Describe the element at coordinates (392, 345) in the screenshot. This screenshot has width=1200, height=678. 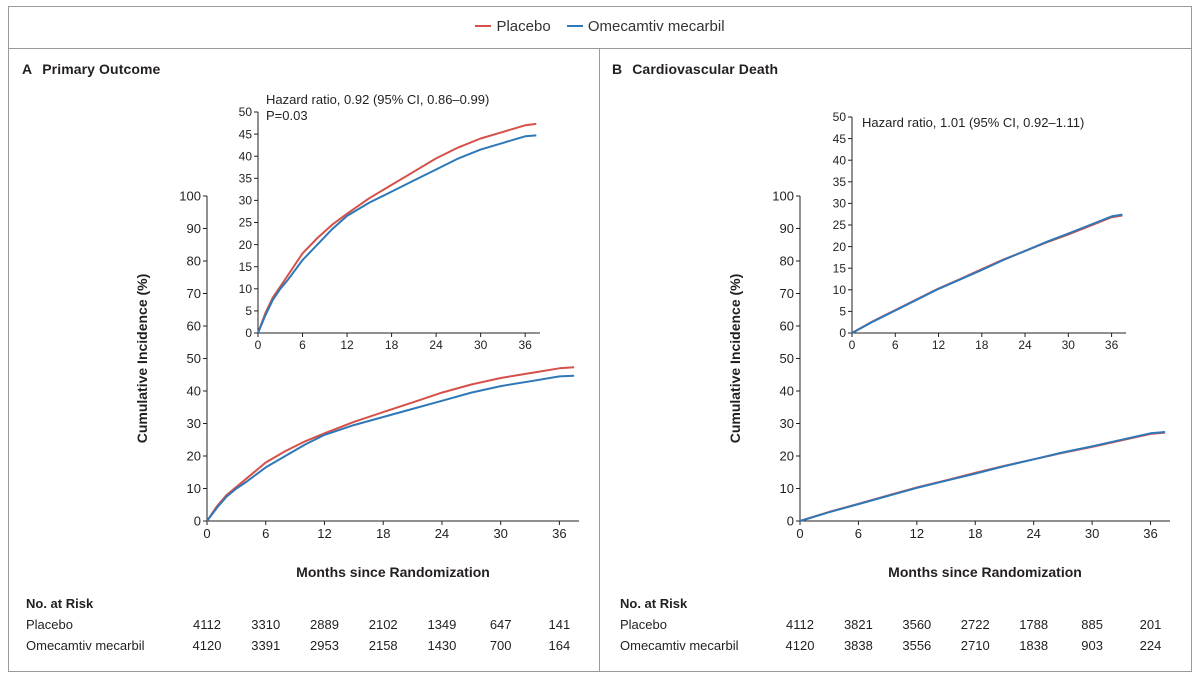
I see `inset-x-tick-label: 18` at that location.